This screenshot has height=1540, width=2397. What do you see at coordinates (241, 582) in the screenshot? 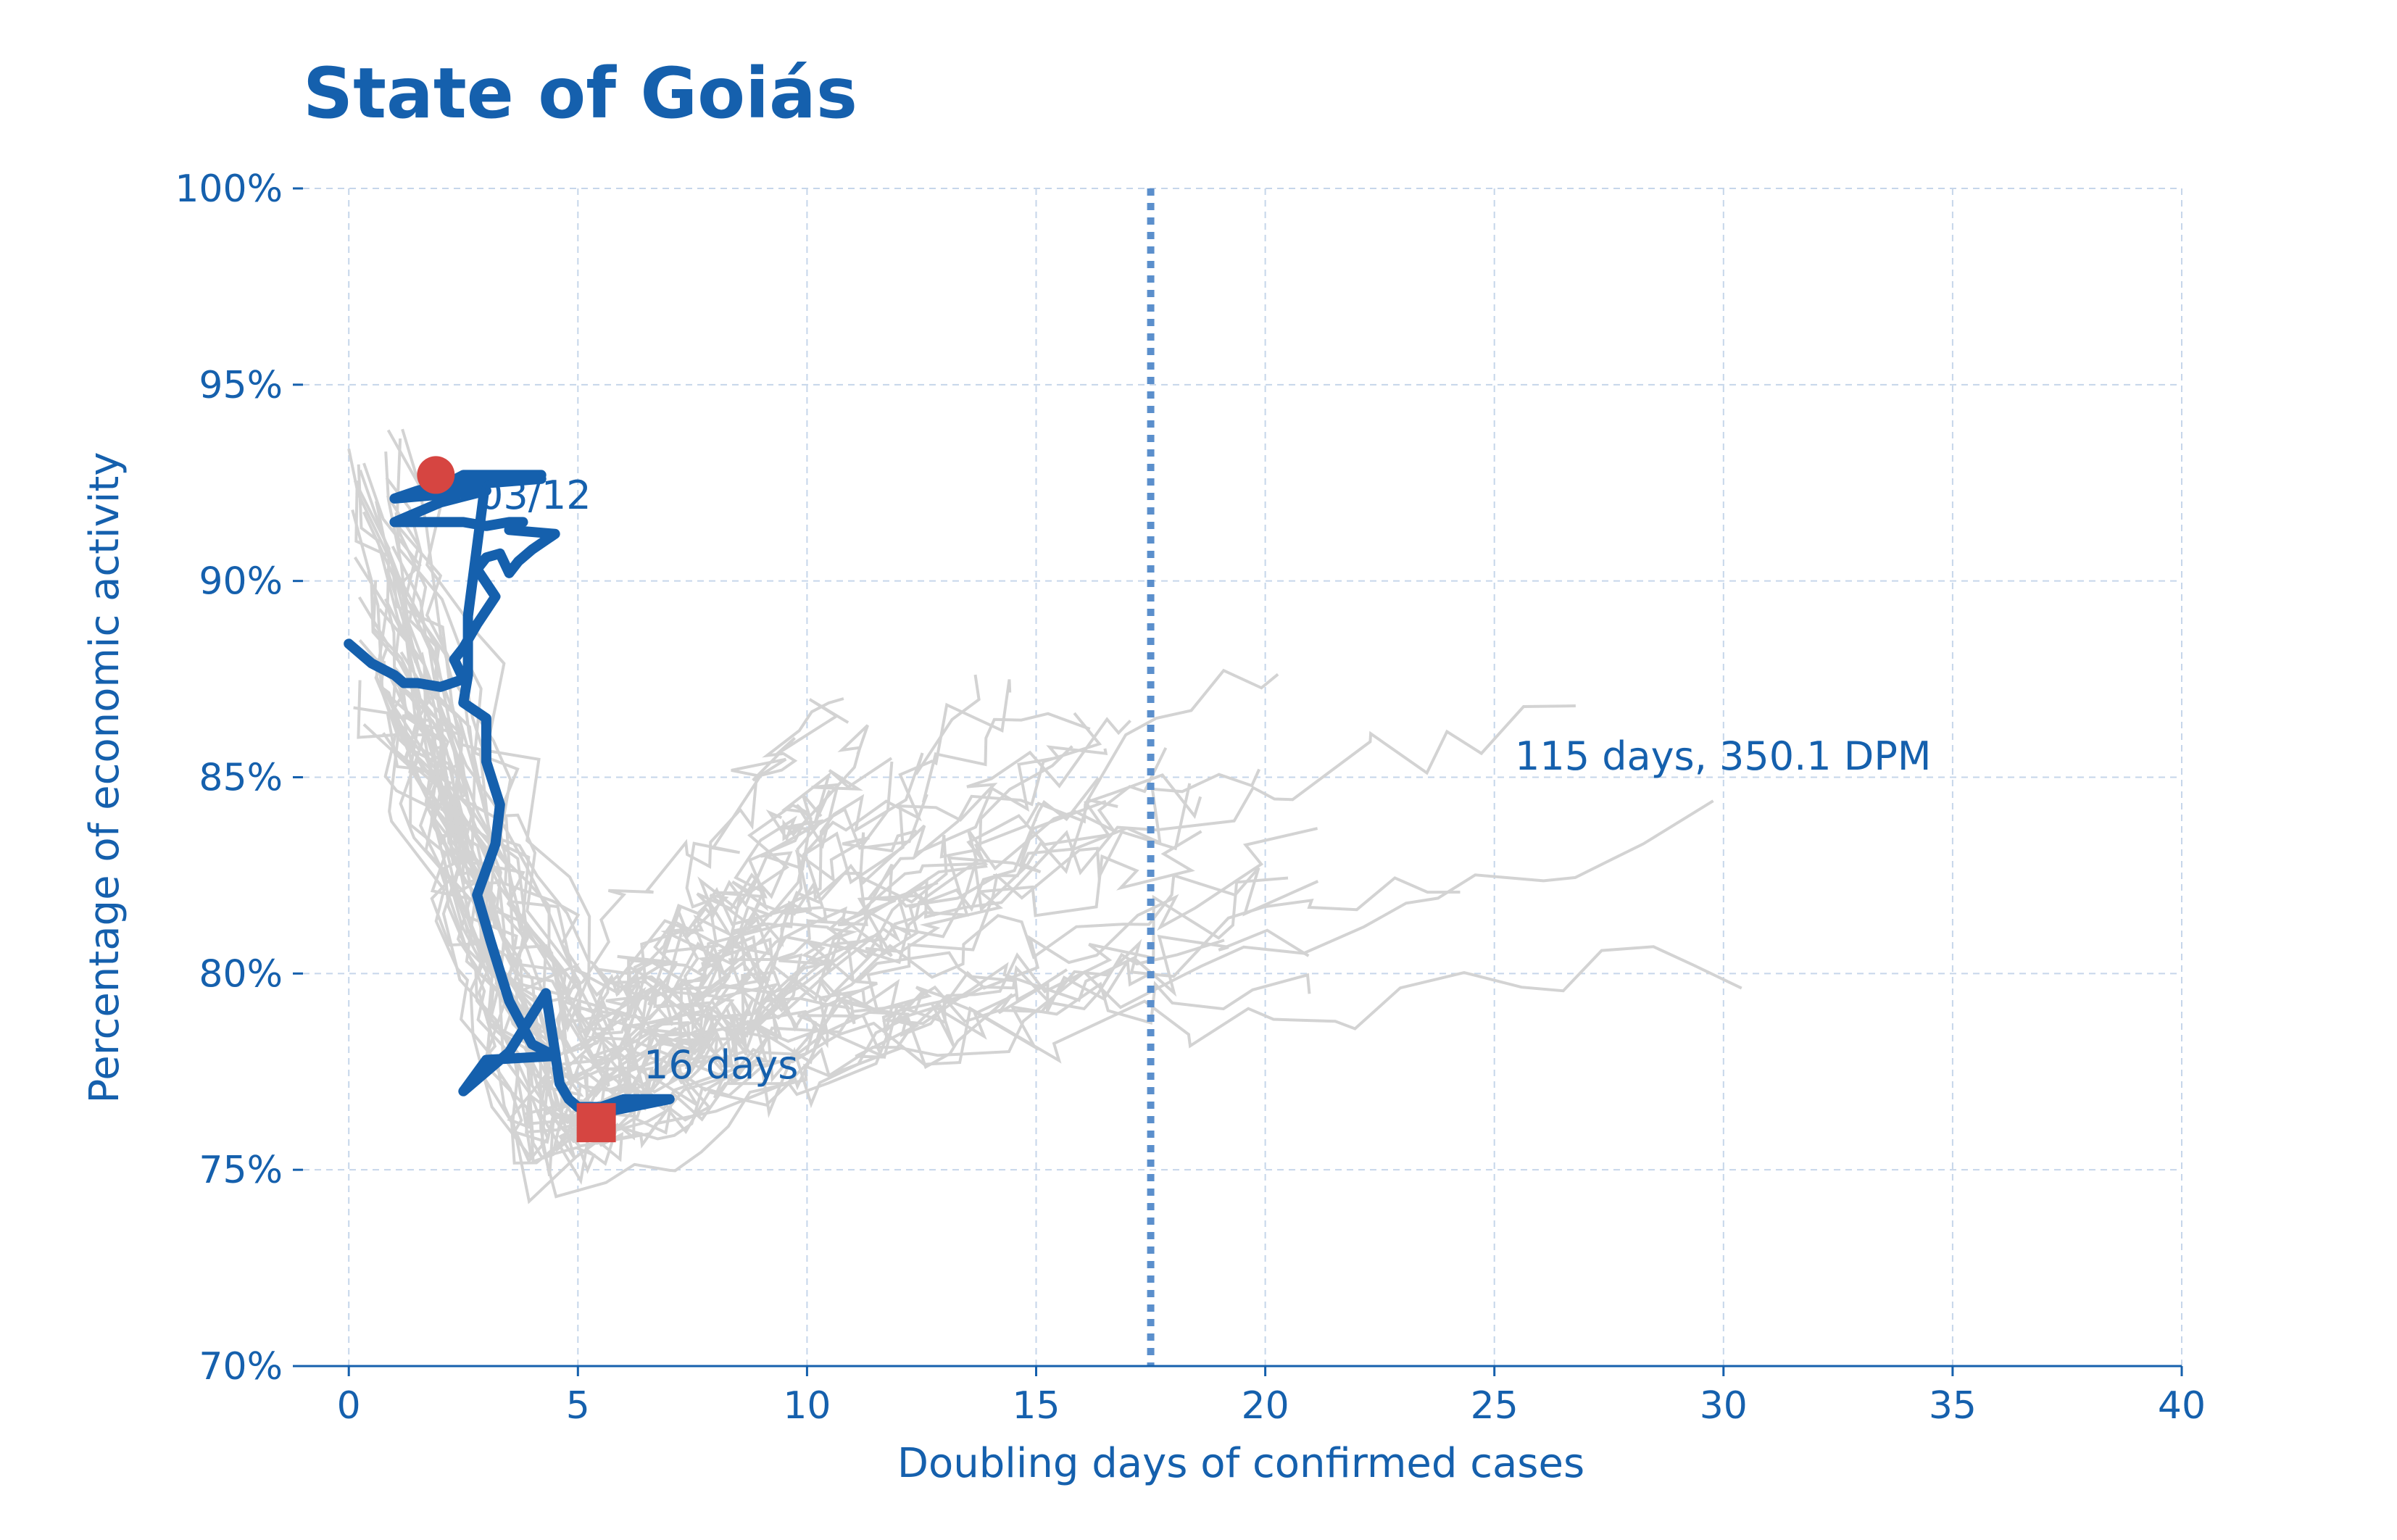
I see `y-tick-label: 90%` at bounding box center [241, 582].